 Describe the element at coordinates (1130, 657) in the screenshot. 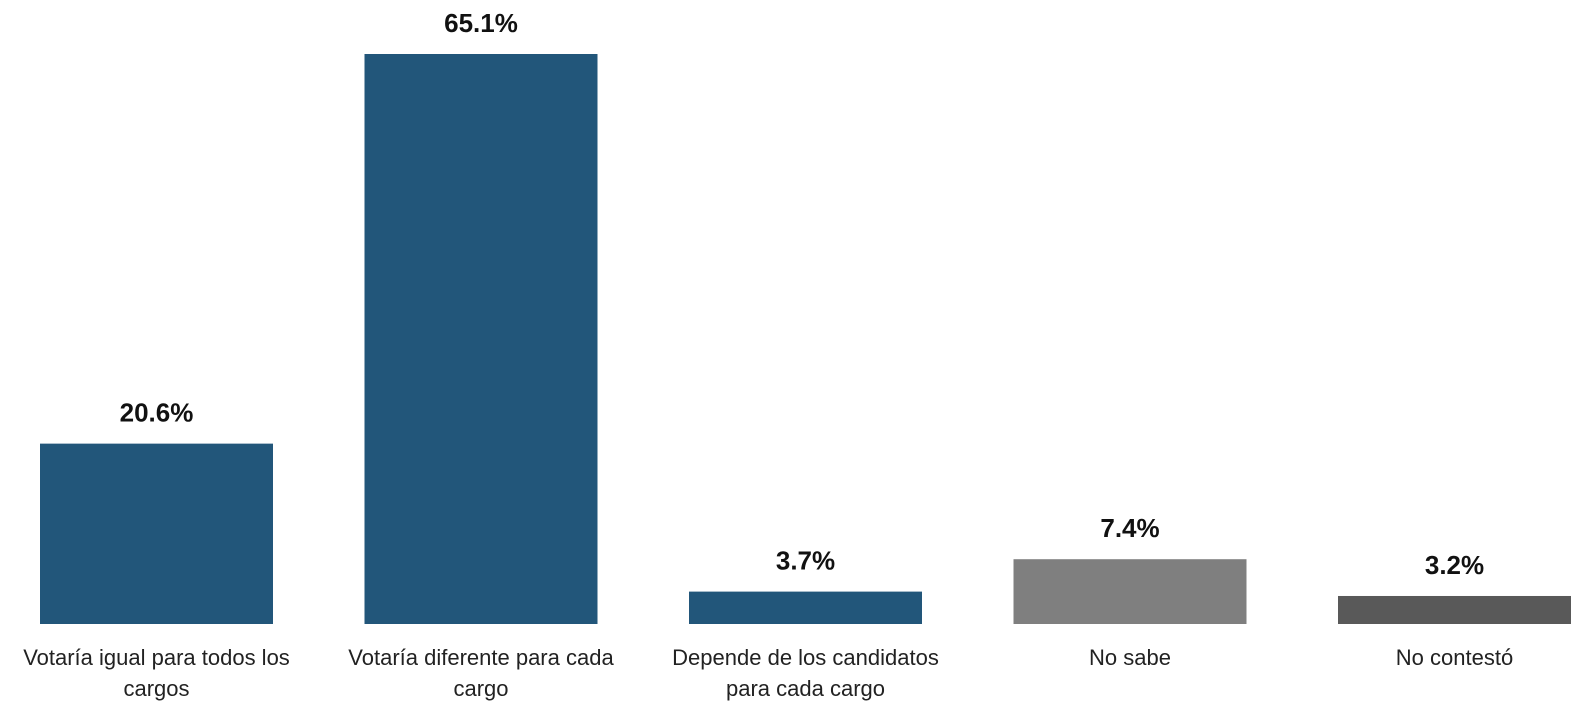

I see `category-label: No sabe` at that location.